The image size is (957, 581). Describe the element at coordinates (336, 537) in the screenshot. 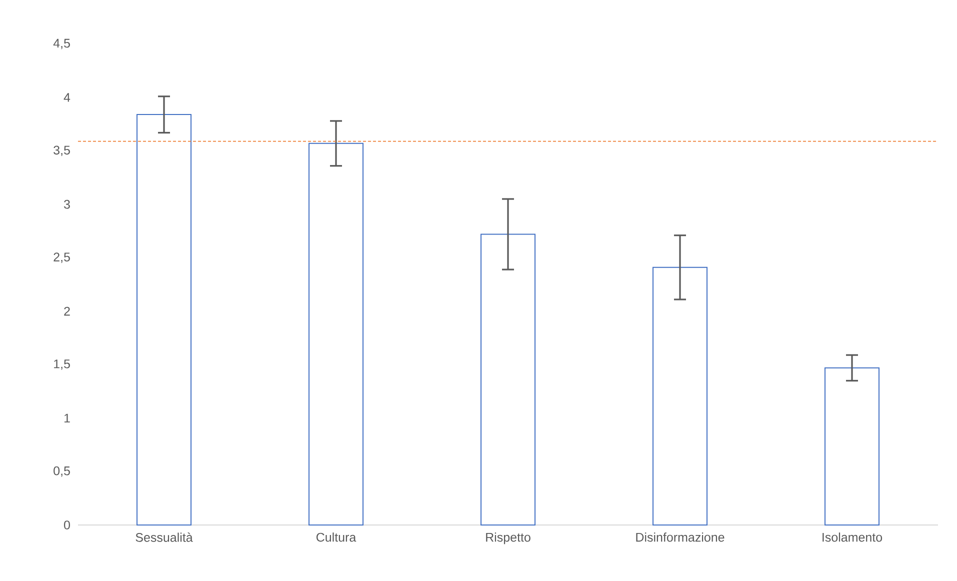

I see `x-tick-label: Cultura` at that location.